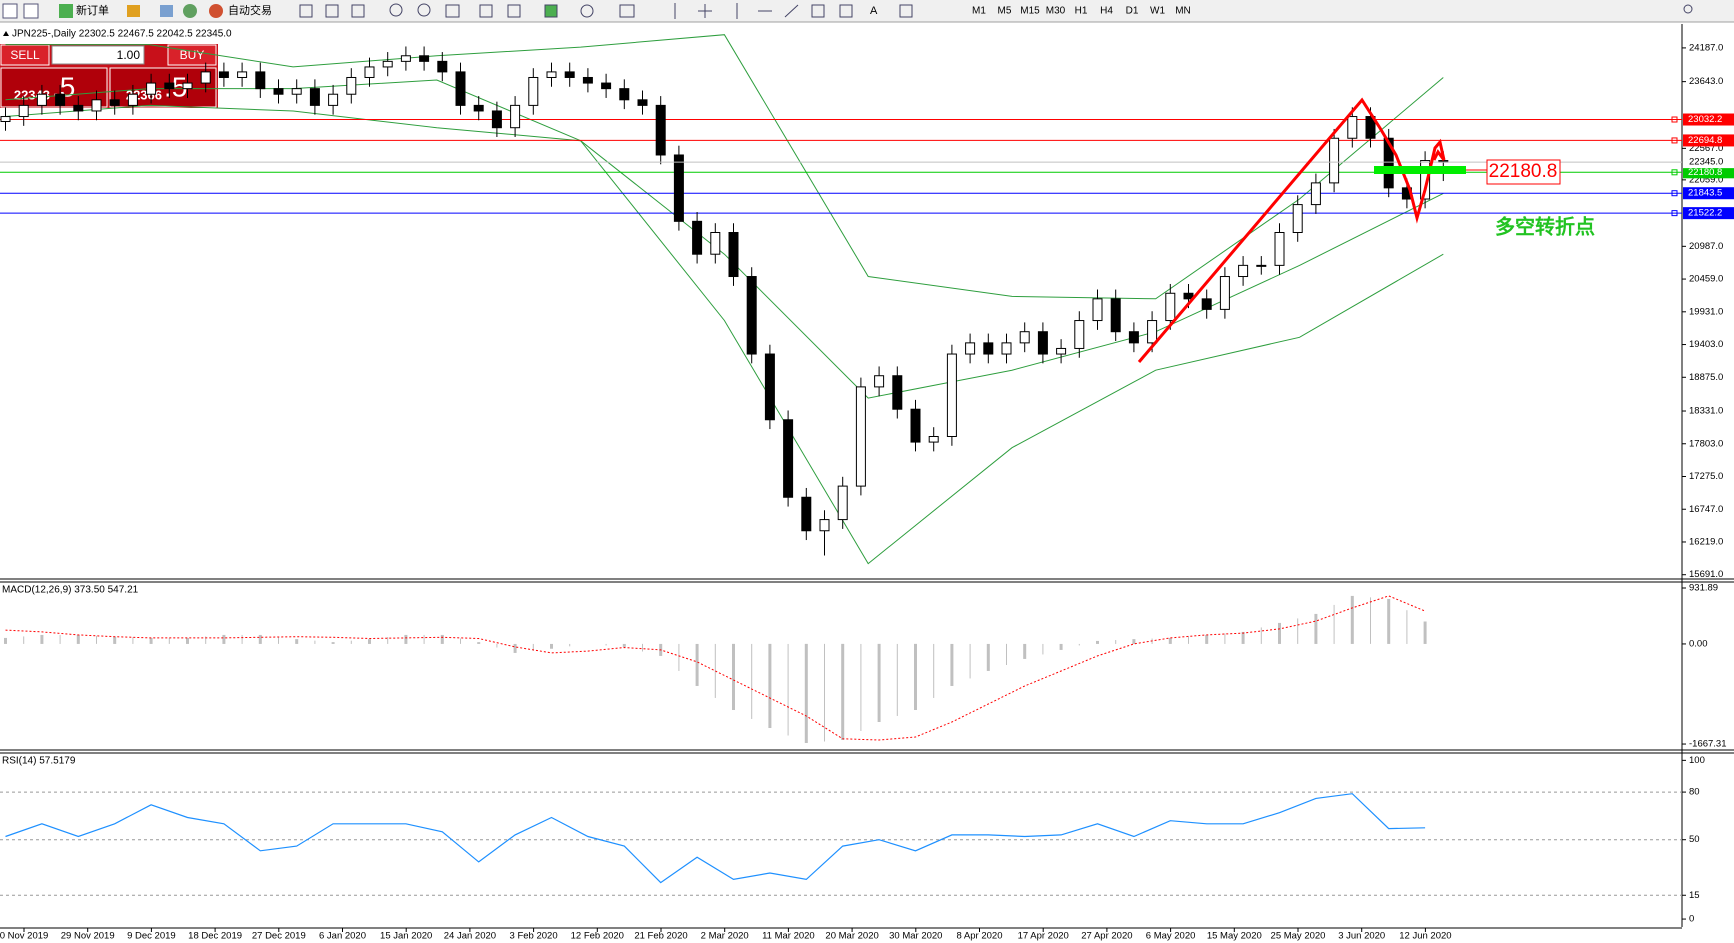 This screenshot has width=1734, height=943. Describe the element at coordinates (874, 11) in the screenshot. I see `text-tool: A` at that location.